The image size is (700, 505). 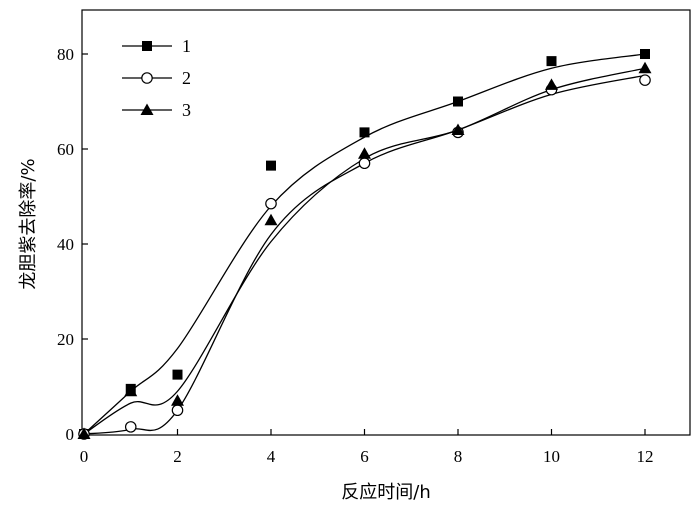 I want to click on x-axis-title: 反应时间/h, so click(x=385, y=492).